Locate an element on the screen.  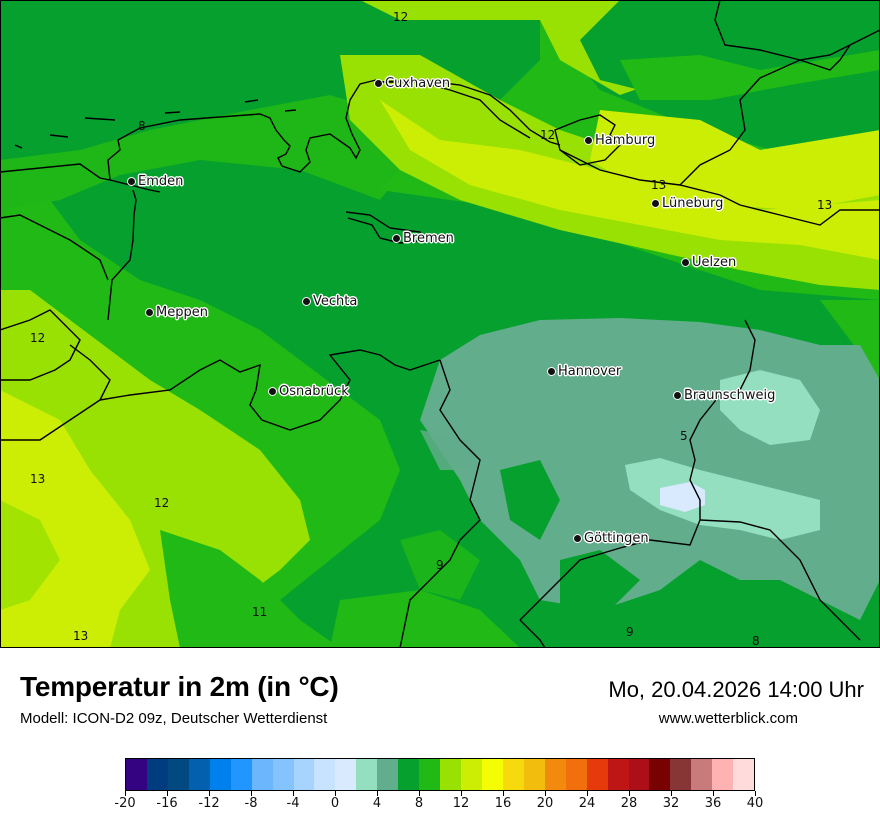
city-marker-emden: Emden is located at coordinates (155, 181).